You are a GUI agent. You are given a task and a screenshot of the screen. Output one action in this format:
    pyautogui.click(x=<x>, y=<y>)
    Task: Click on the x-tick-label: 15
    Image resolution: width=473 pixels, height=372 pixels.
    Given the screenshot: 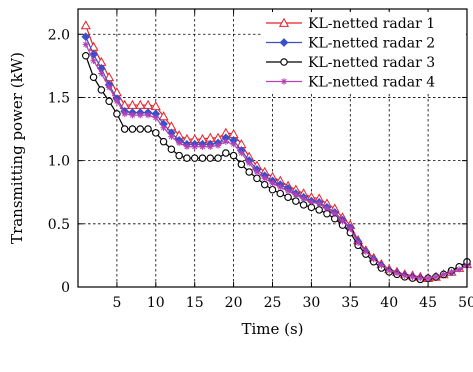 What is the action you would take?
    pyautogui.click(x=195, y=303)
    